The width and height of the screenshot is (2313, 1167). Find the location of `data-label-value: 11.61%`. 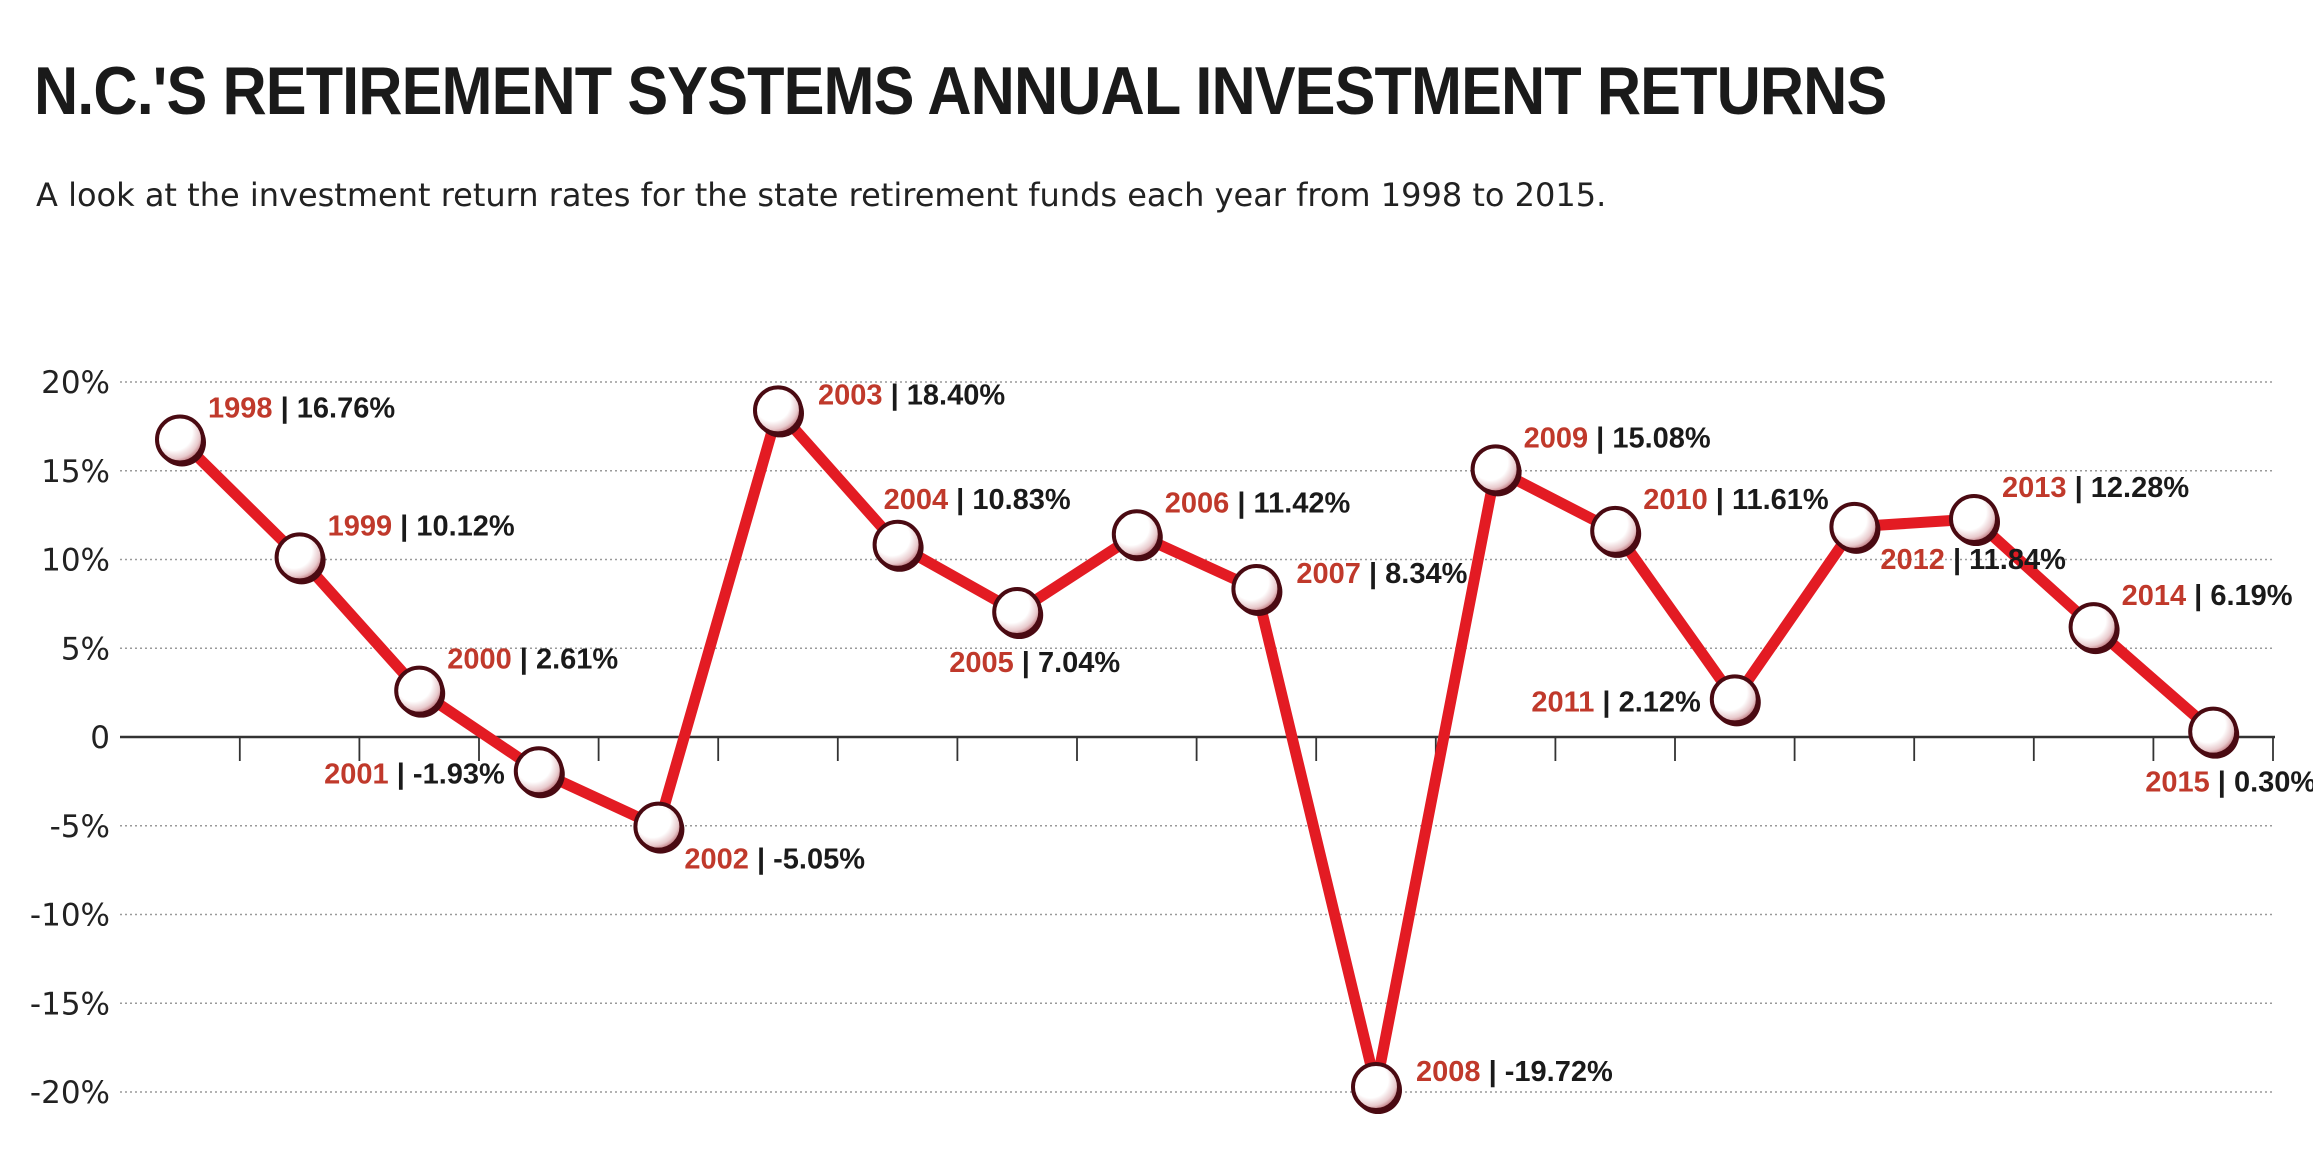

data-label-value: 11.61% is located at coordinates (1780, 500).